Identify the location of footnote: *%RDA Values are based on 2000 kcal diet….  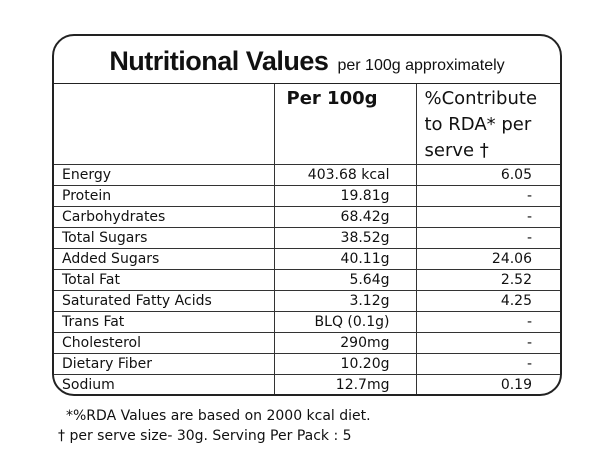
(218, 416).